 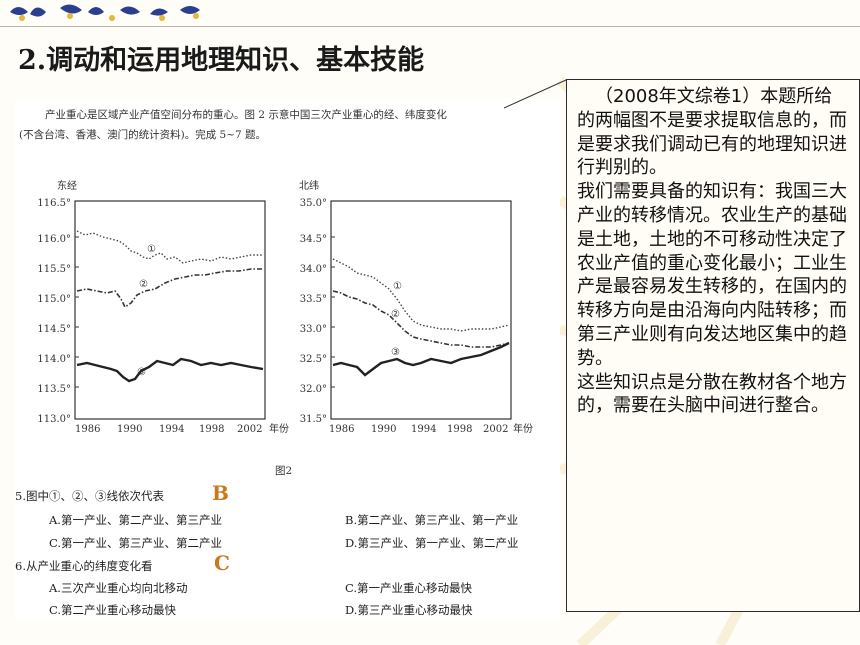 I want to click on left-x-tick: 1998, so click(x=211, y=429).